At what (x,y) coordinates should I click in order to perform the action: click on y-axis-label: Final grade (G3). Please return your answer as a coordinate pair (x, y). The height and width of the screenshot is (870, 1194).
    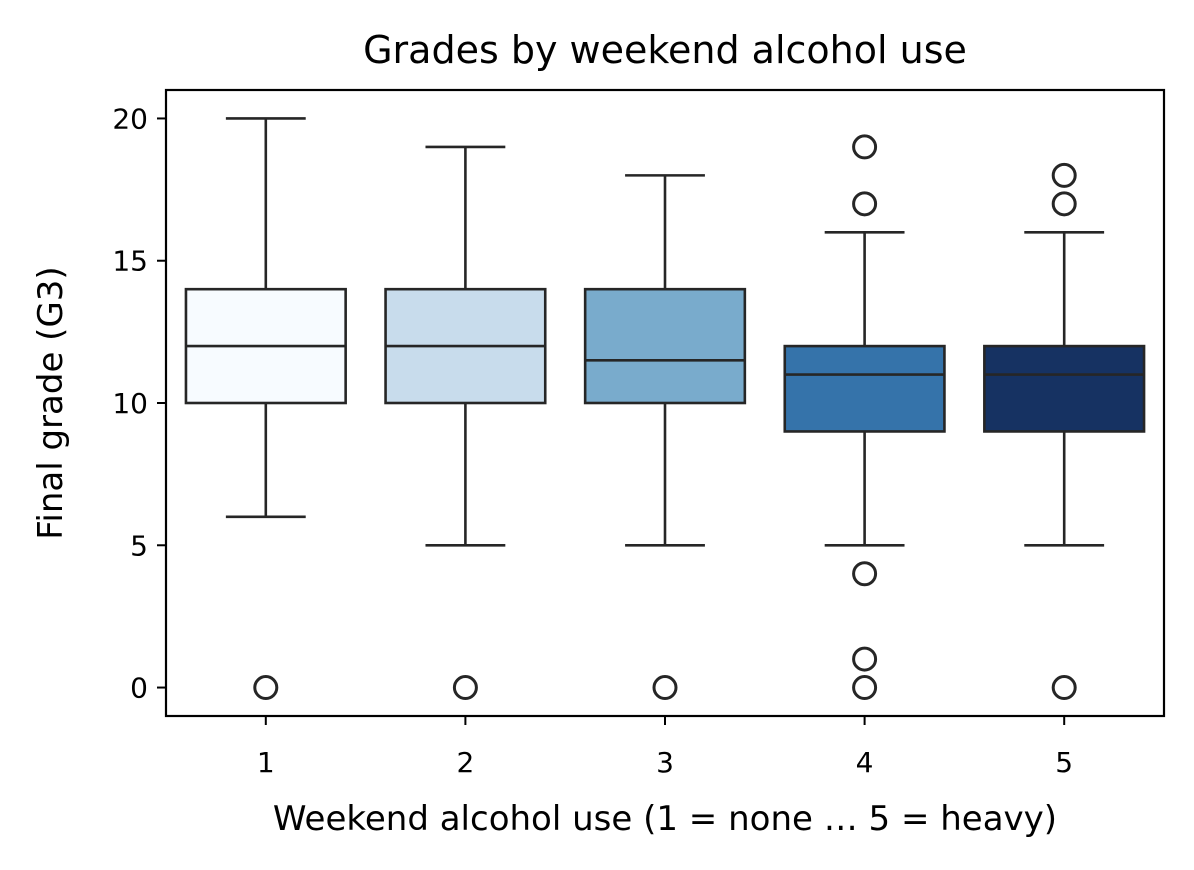
    Looking at the image, I should click on (51, 402).